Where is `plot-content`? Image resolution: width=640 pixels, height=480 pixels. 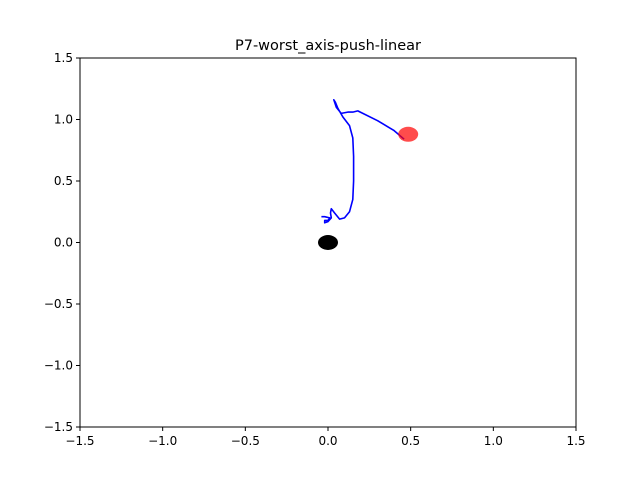
plot-content is located at coordinates (368, 174).